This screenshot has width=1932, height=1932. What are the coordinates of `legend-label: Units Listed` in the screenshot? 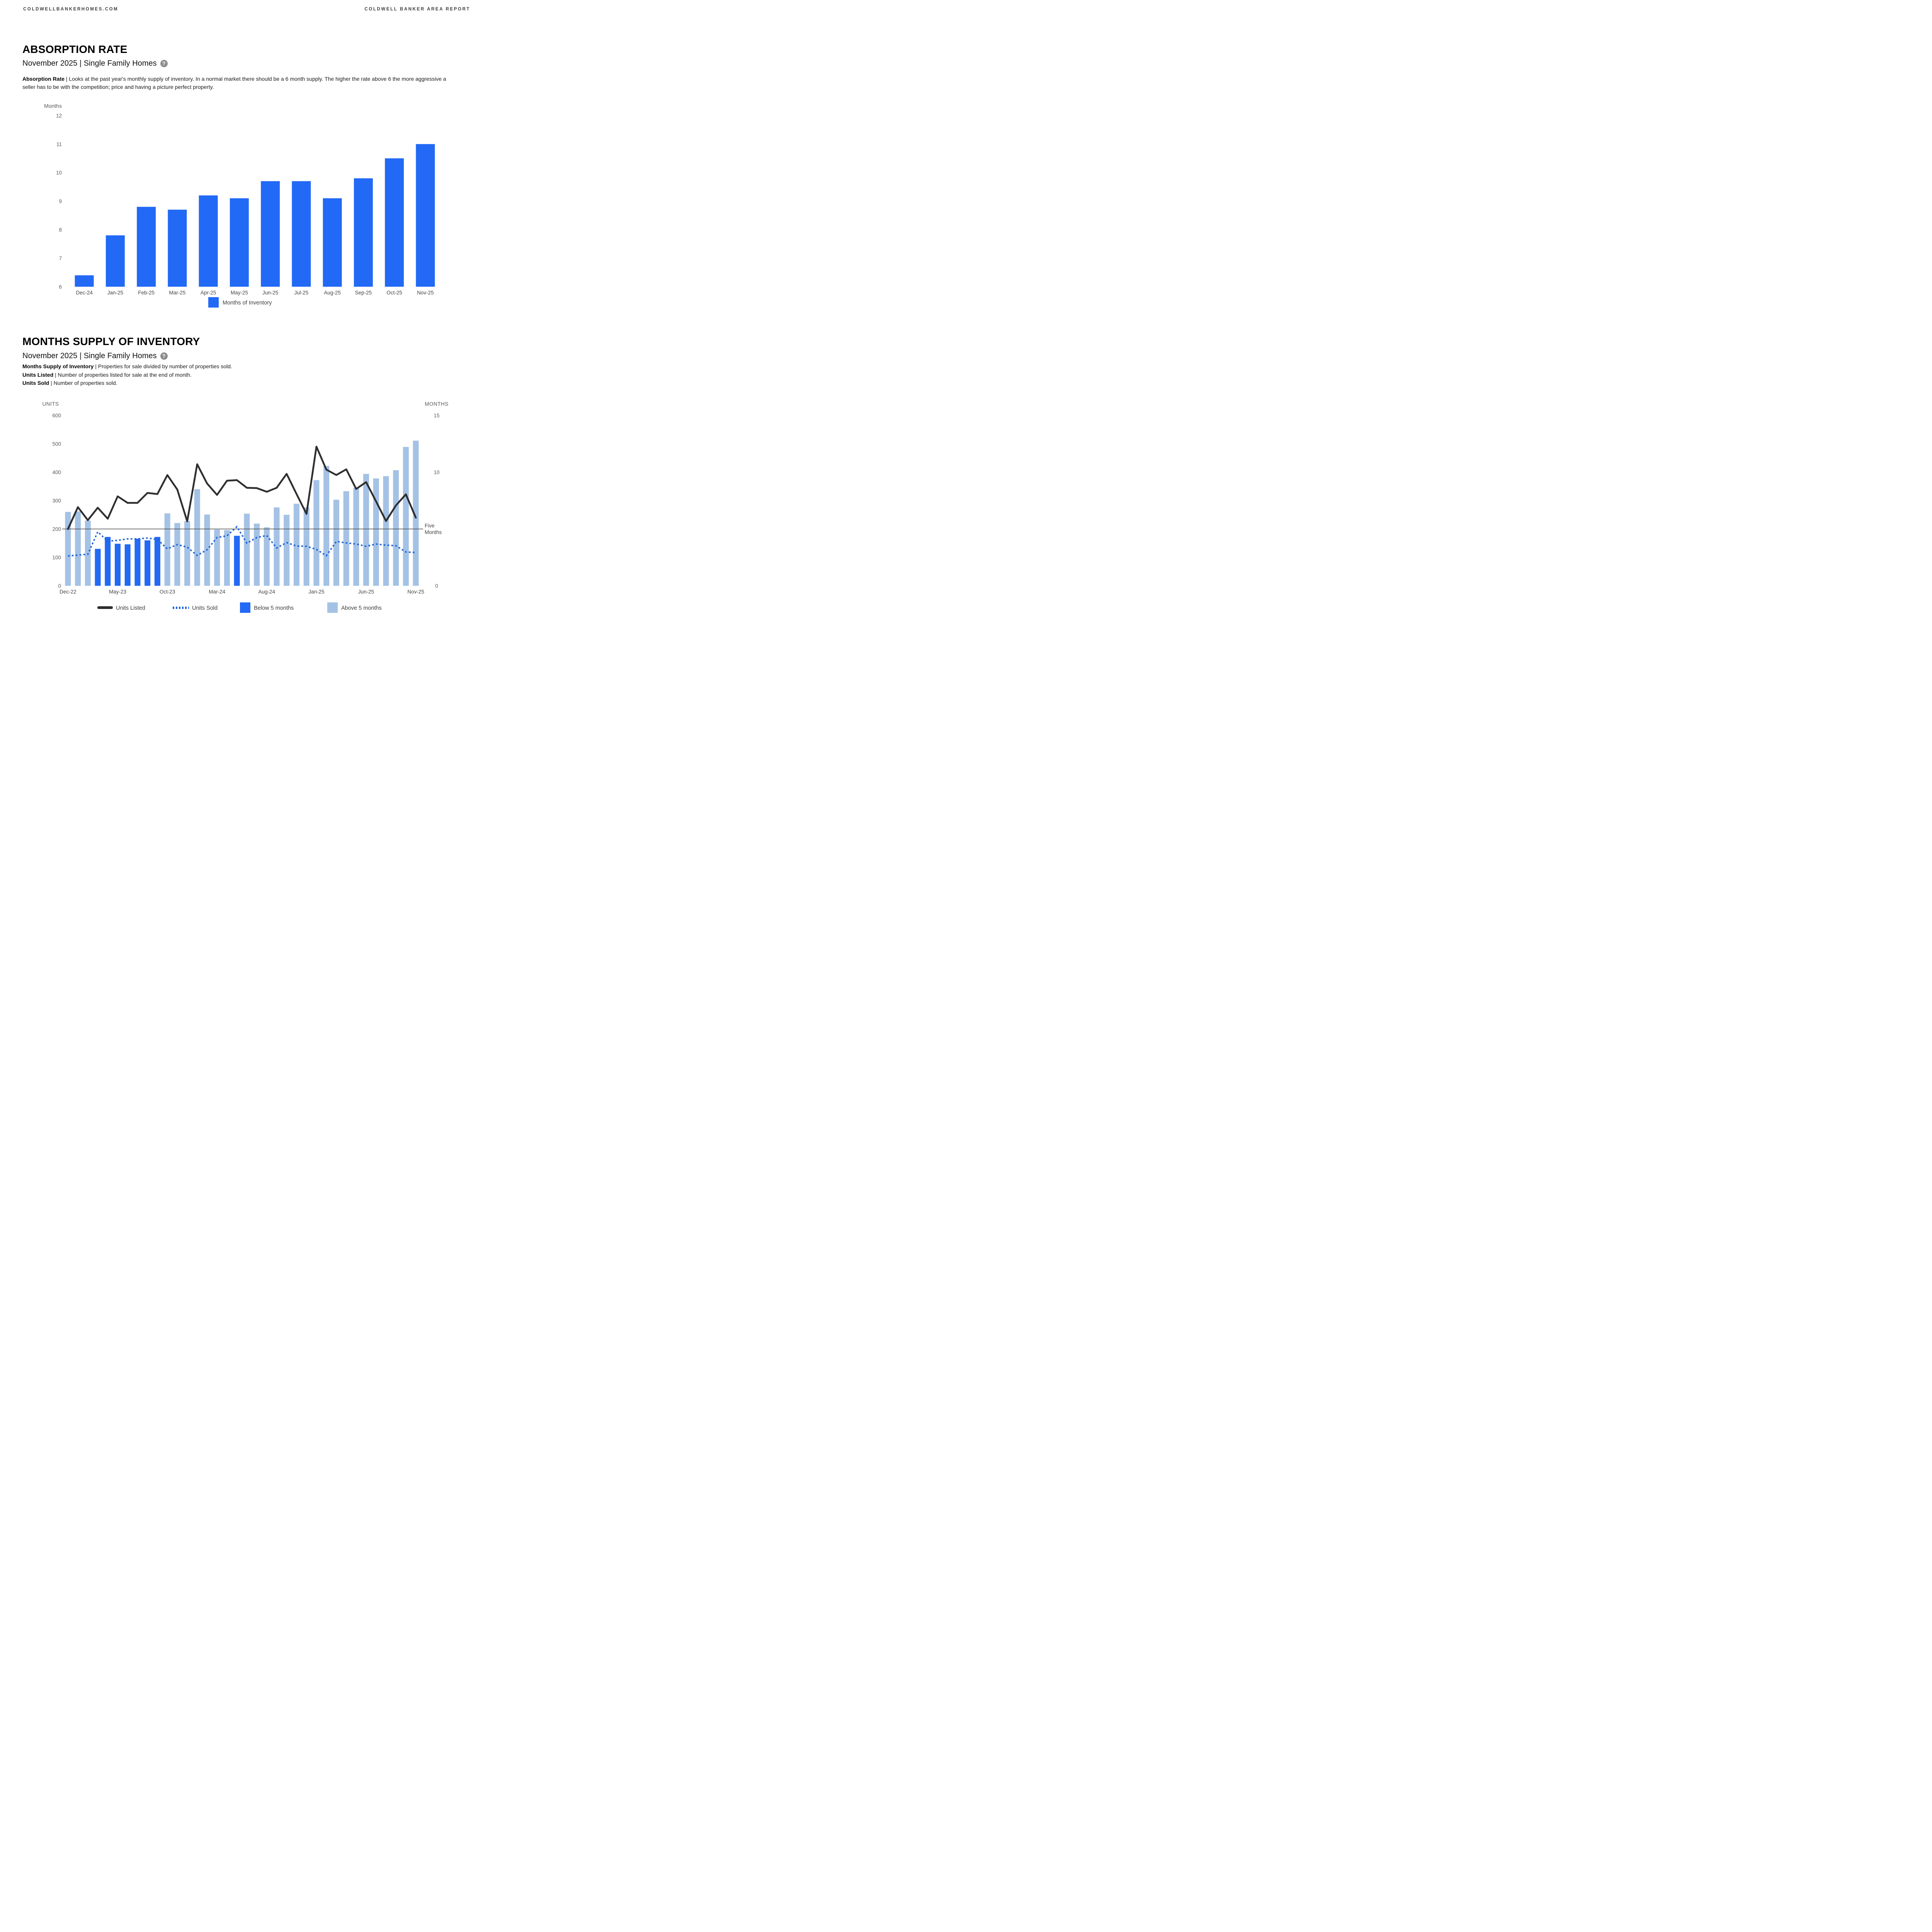 It's located at (130, 608).